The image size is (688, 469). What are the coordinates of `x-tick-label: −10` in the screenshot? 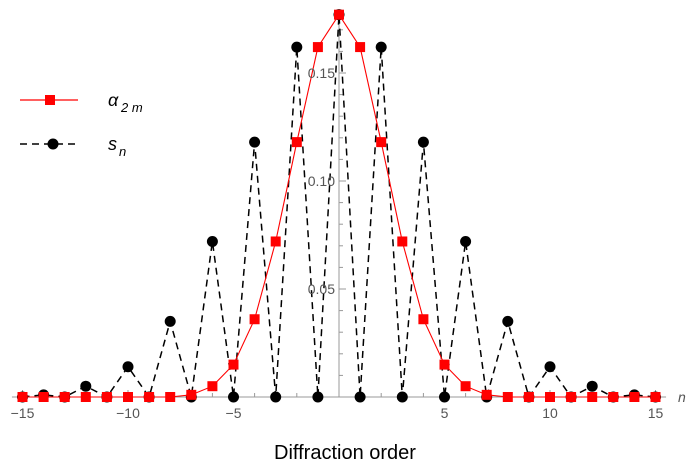 It's located at (128, 413).